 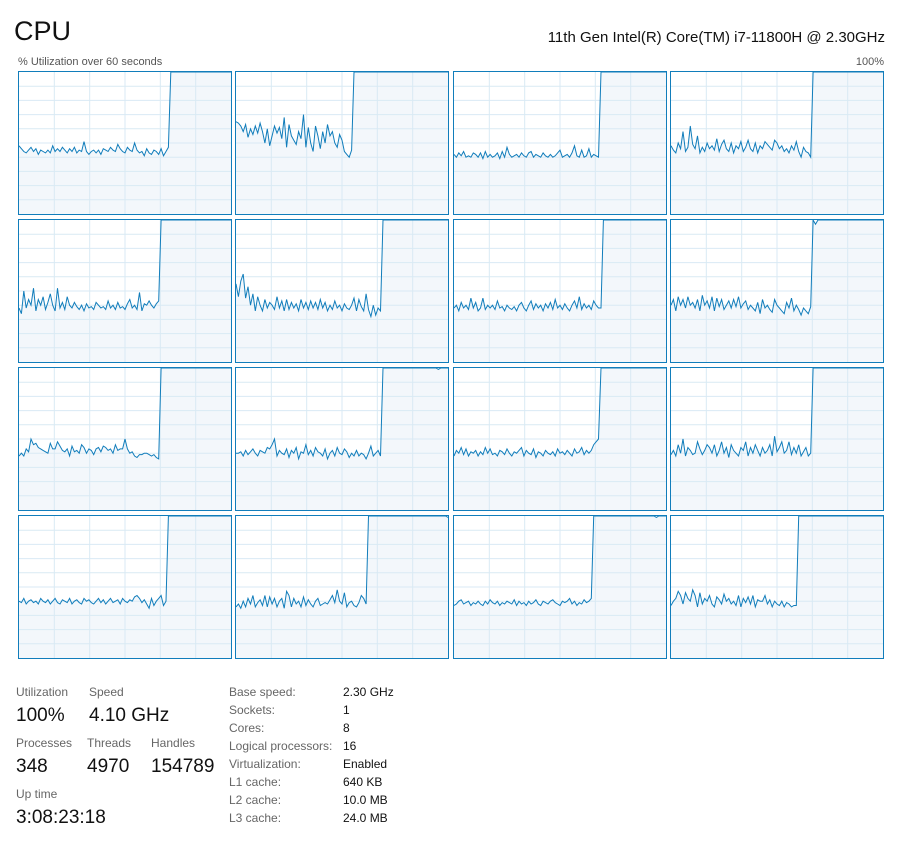 I want to click on speed-label: Speed, so click(x=106, y=692).